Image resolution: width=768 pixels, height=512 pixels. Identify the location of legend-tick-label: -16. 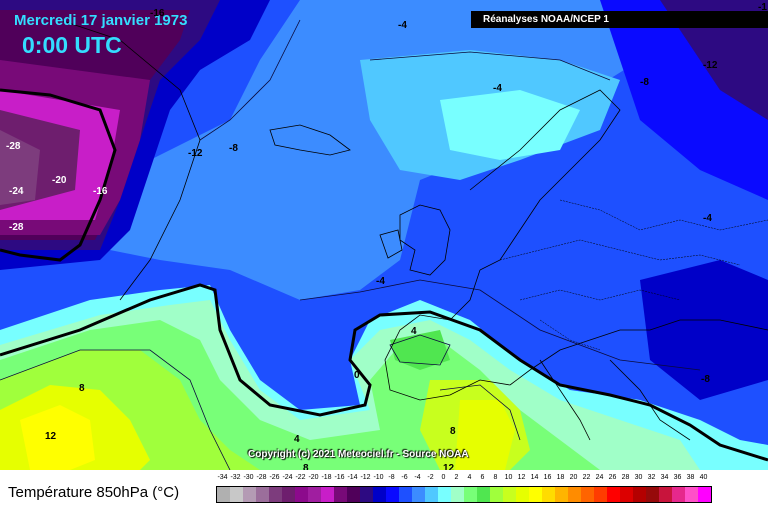
(339, 477).